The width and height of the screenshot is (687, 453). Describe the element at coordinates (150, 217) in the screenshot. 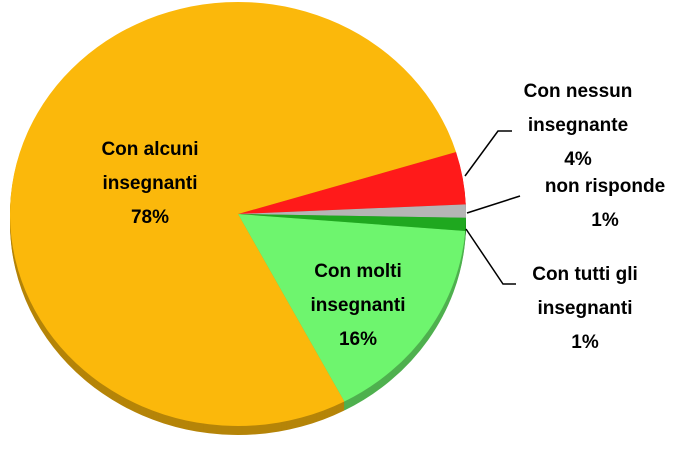

I see `value-label: 78%` at that location.